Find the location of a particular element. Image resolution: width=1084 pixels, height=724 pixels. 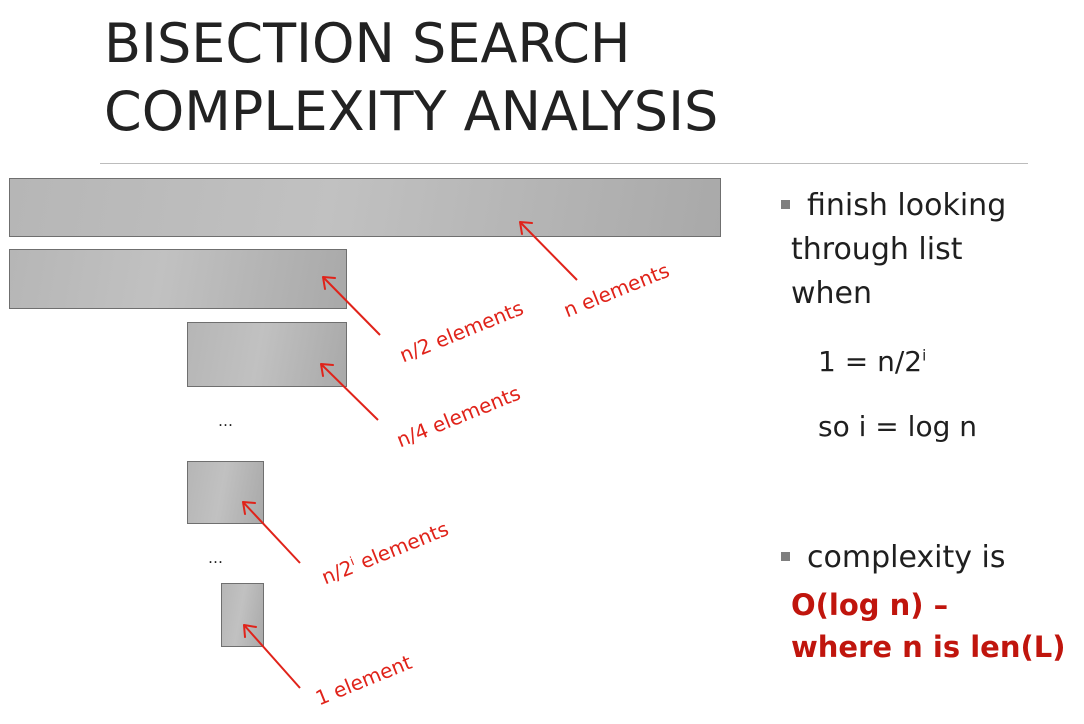

title-line-1: BISECTION SEARCH is located at coordinates (367, 43).